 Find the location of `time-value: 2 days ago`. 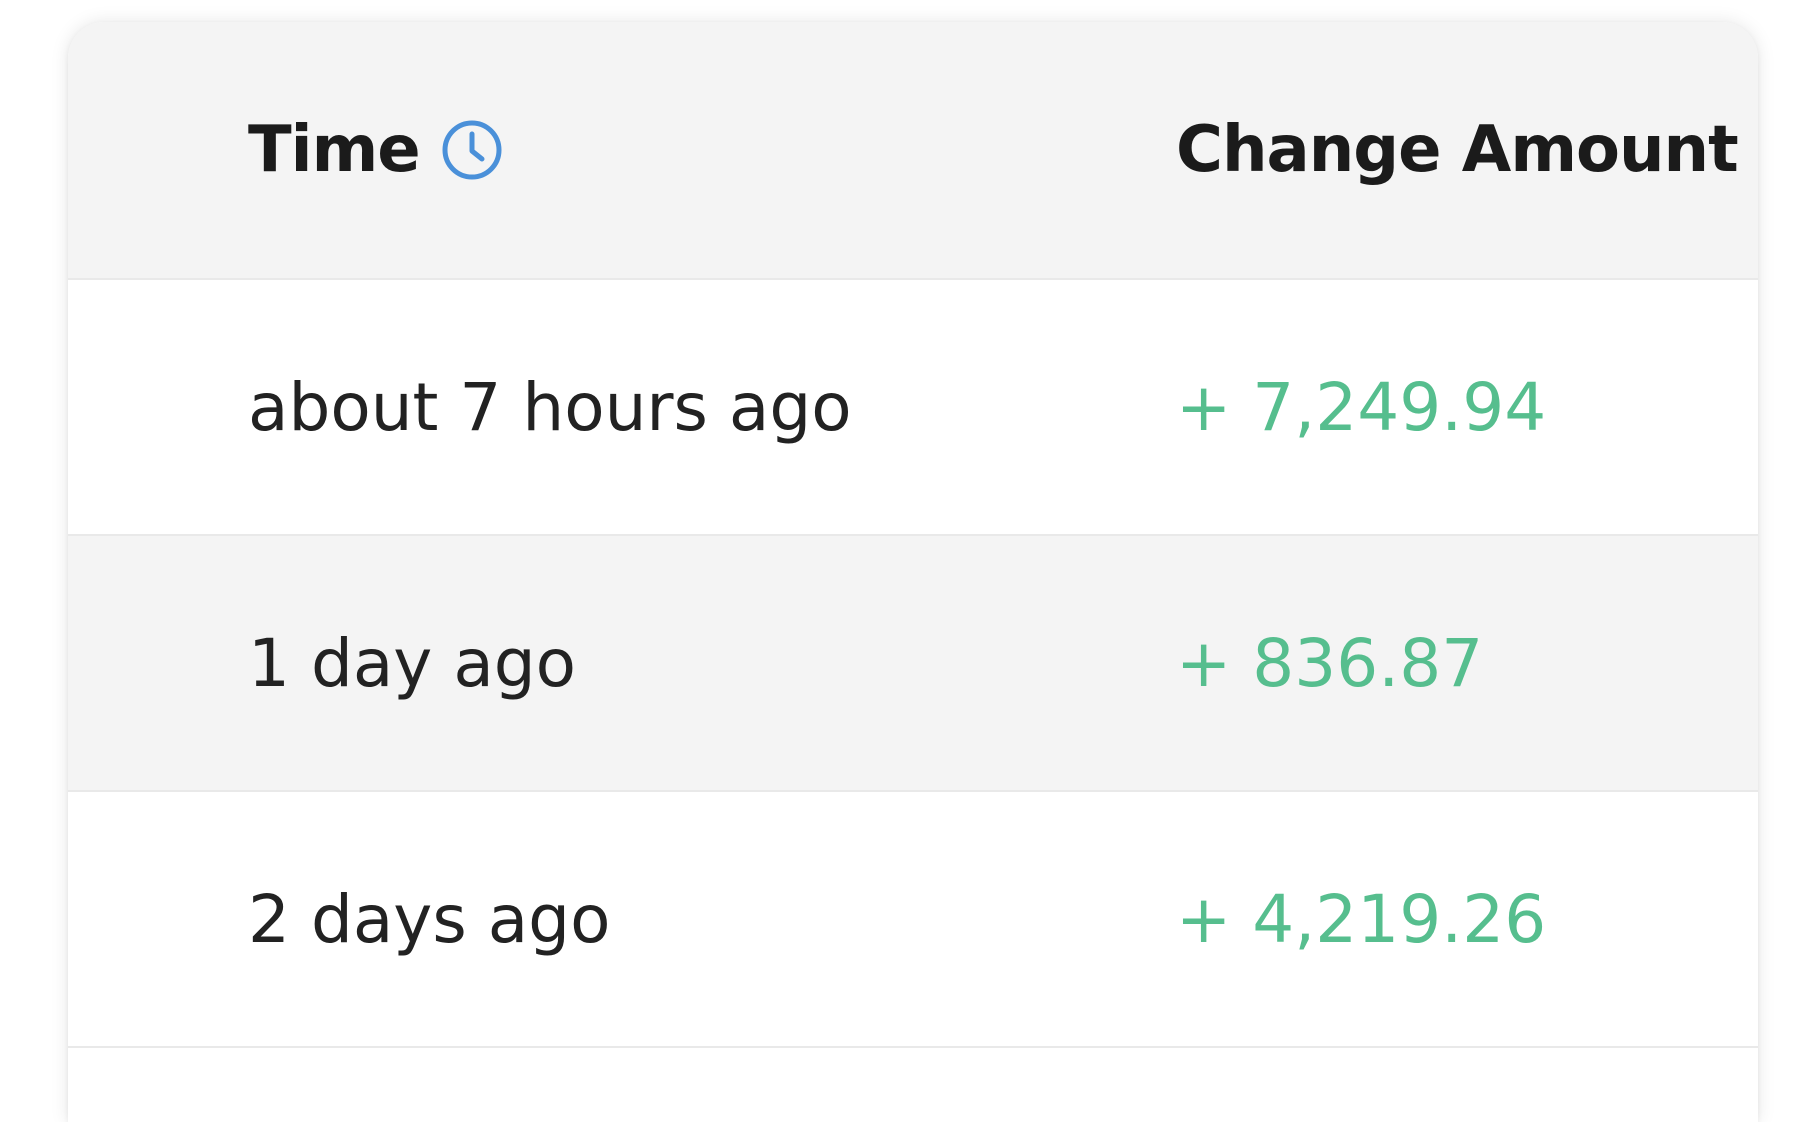

time-value: 2 days ago is located at coordinates (429, 919).